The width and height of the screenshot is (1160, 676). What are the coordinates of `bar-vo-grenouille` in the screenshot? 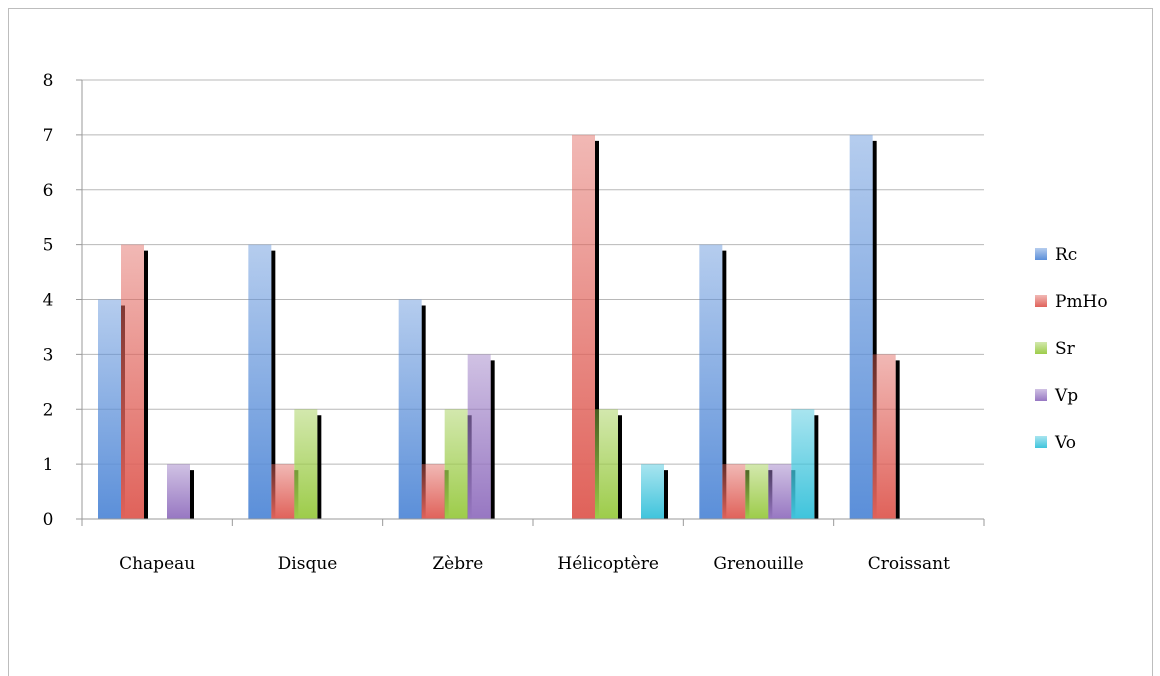 It's located at (803, 464).